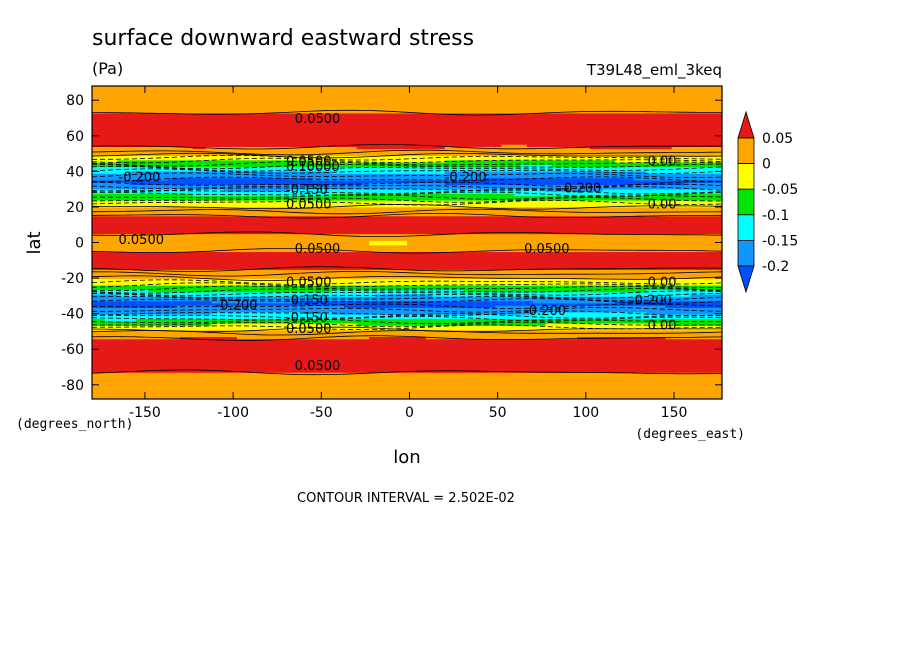 This screenshot has height=654, width=904. What do you see at coordinates (775, 267) in the screenshot?
I see `colorbar-label: -0.2` at bounding box center [775, 267].